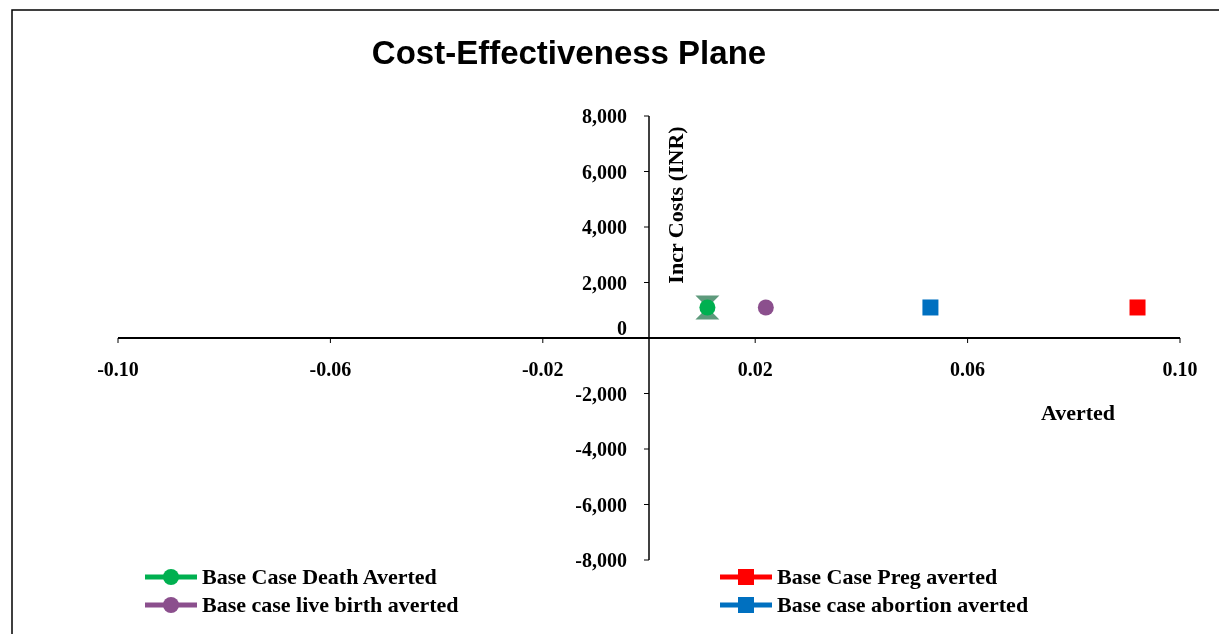  What do you see at coordinates (601, 560) in the screenshot?
I see `y-tick-label: -8,000` at bounding box center [601, 560].